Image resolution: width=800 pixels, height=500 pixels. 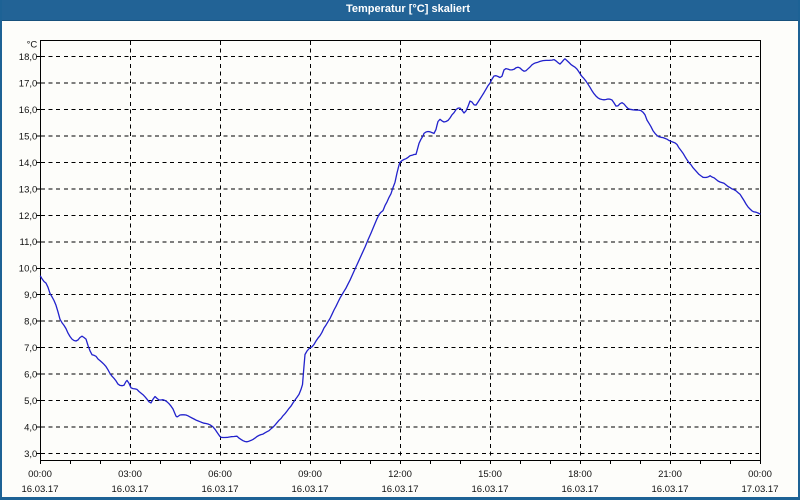 I want to click on svg-text: 21:00, so click(x=670, y=474).